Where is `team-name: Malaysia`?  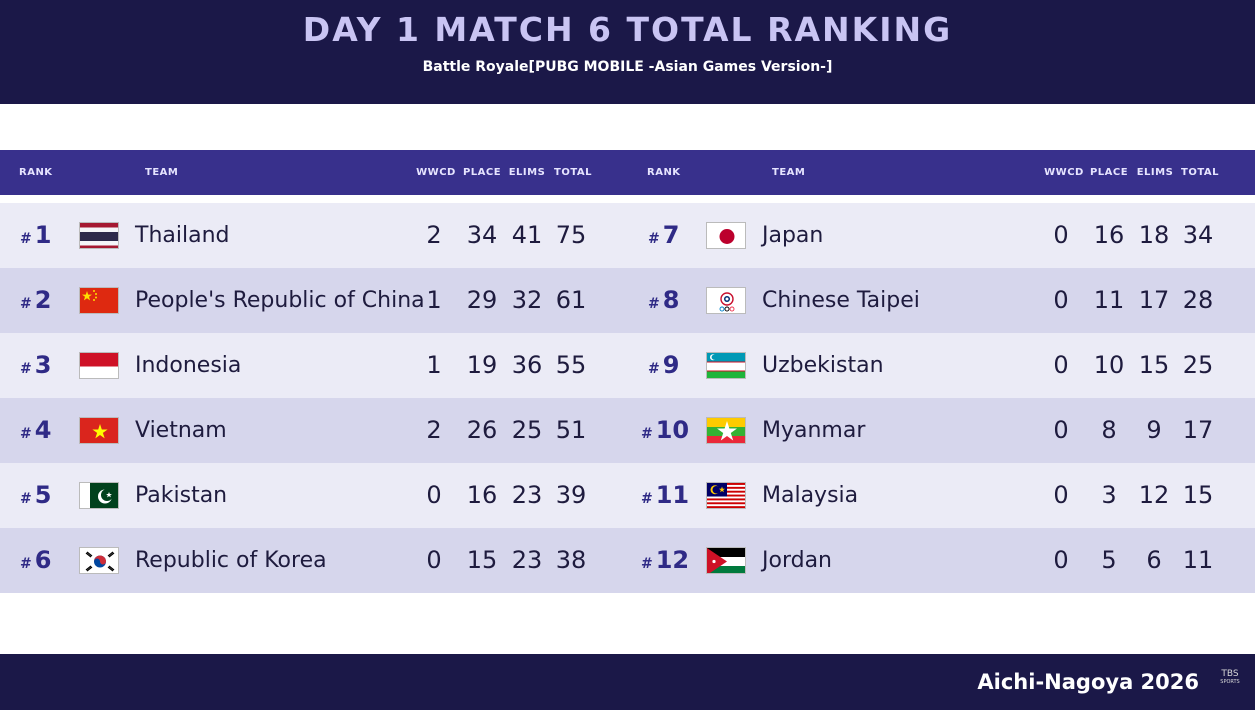
team-name: Malaysia is located at coordinates (810, 495).